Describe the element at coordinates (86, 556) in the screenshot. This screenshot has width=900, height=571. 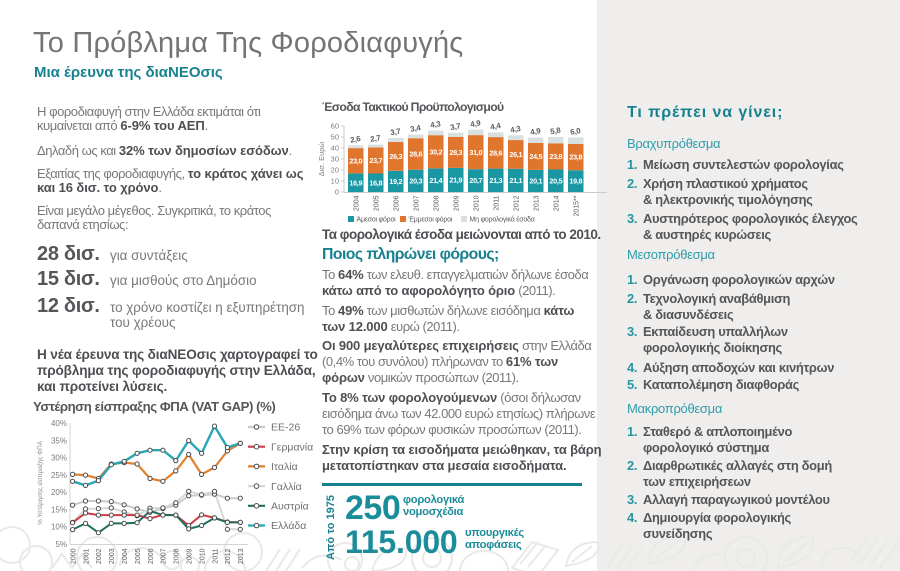
I see `svg-text: 2001` at that location.